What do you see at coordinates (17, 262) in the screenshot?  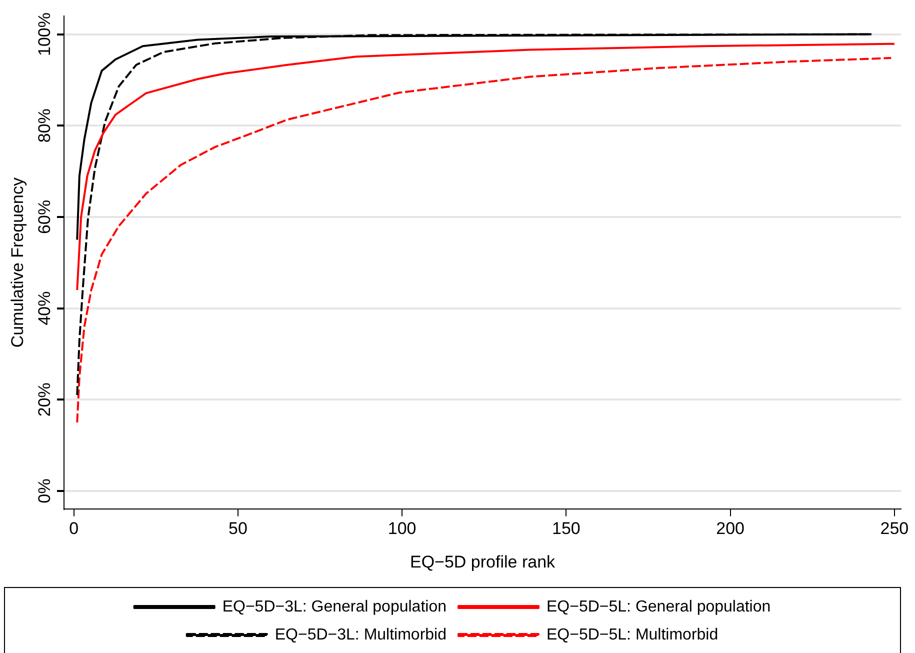 I see `y-axis-title: Cumulative Frequency` at bounding box center [17, 262].